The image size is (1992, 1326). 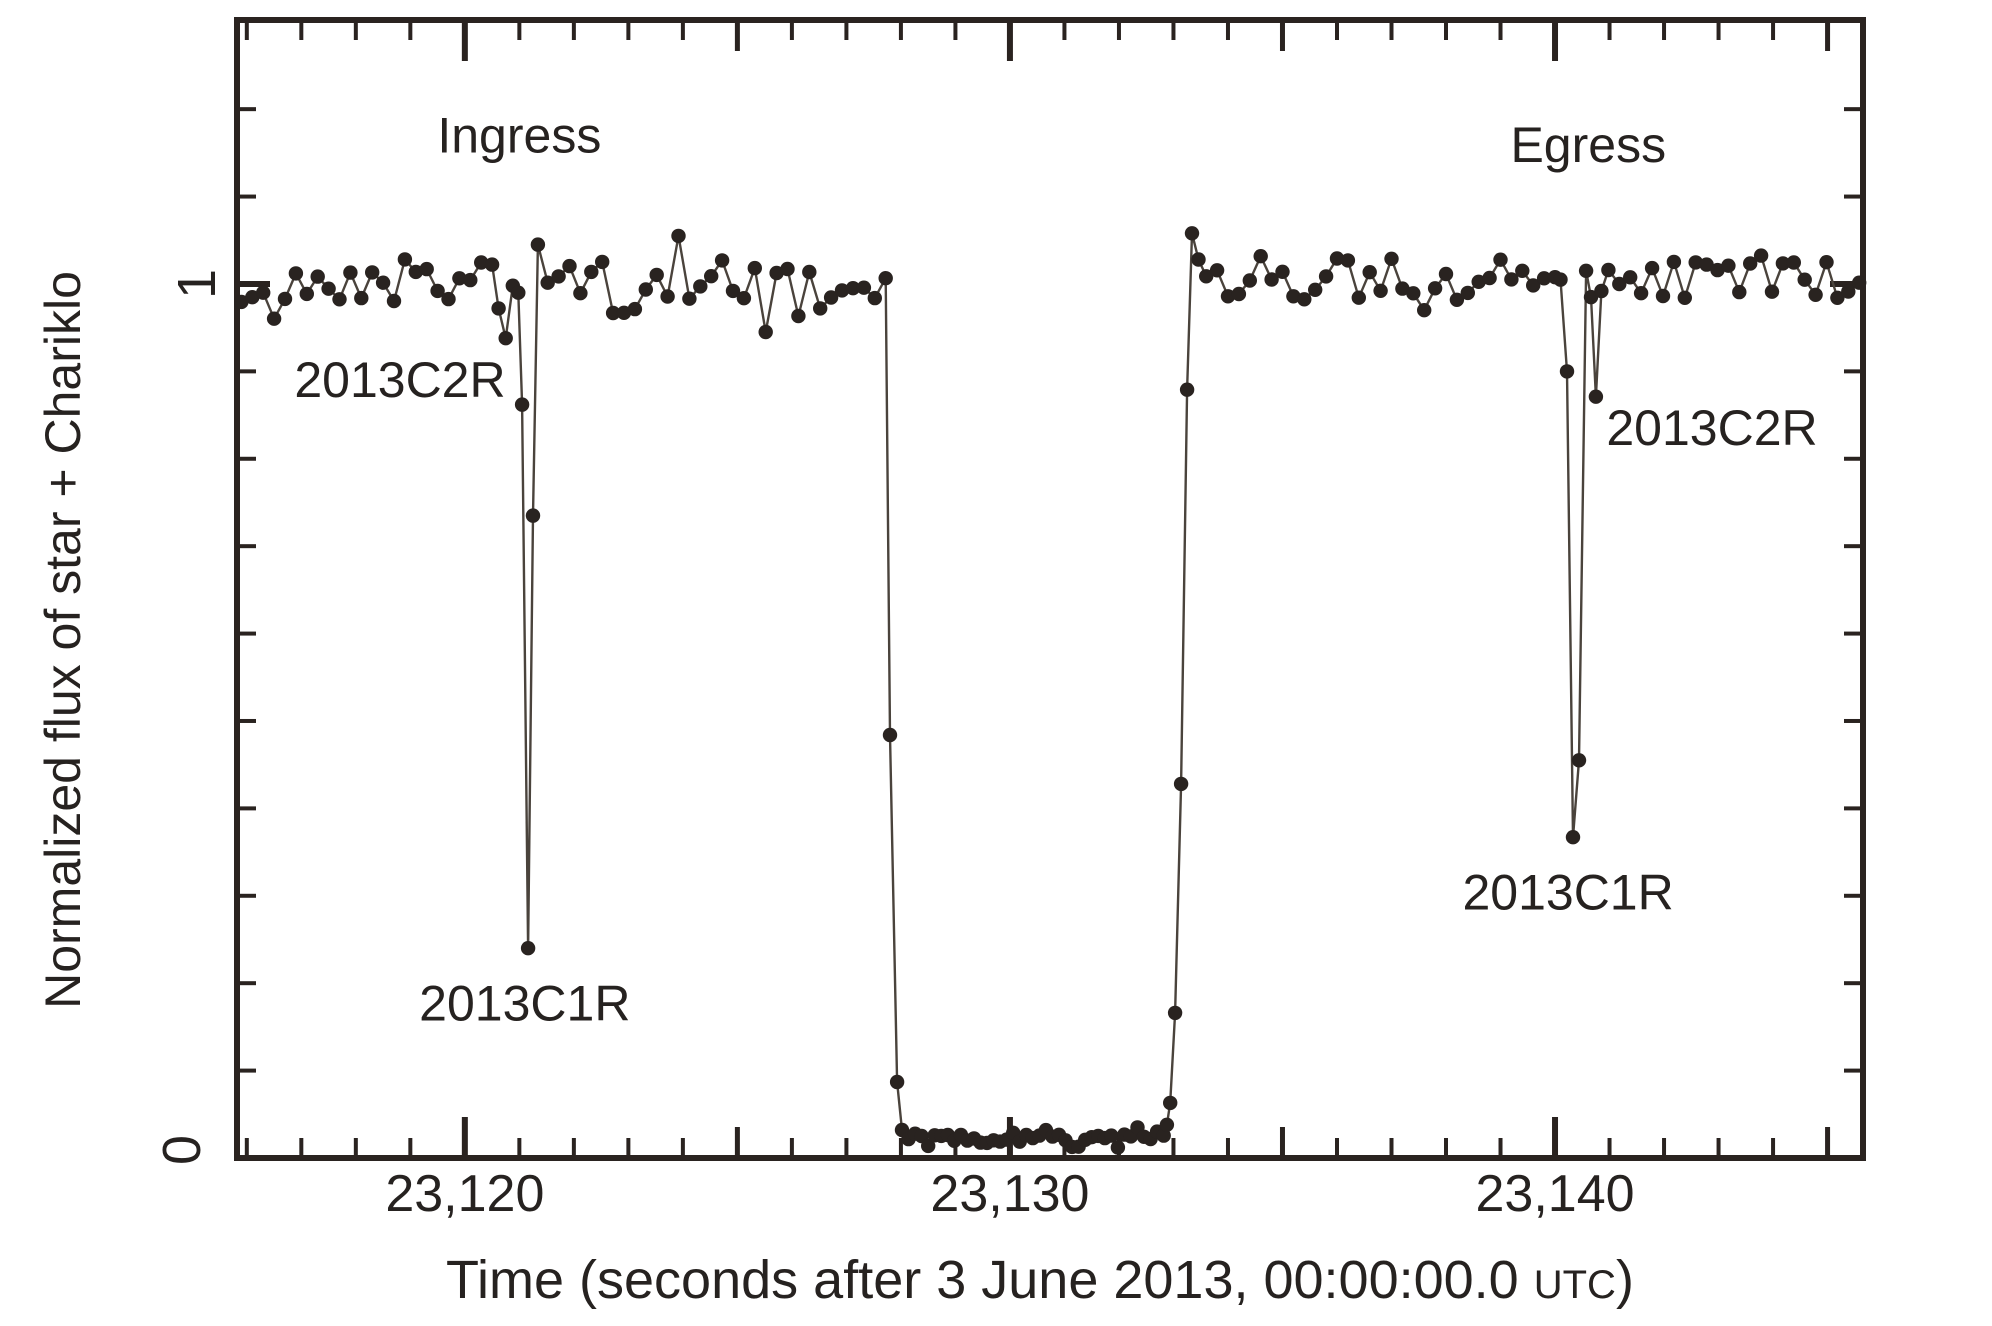 I want to click on c1r-ingress-label: 2013C1R, so click(x=524, y=1003).